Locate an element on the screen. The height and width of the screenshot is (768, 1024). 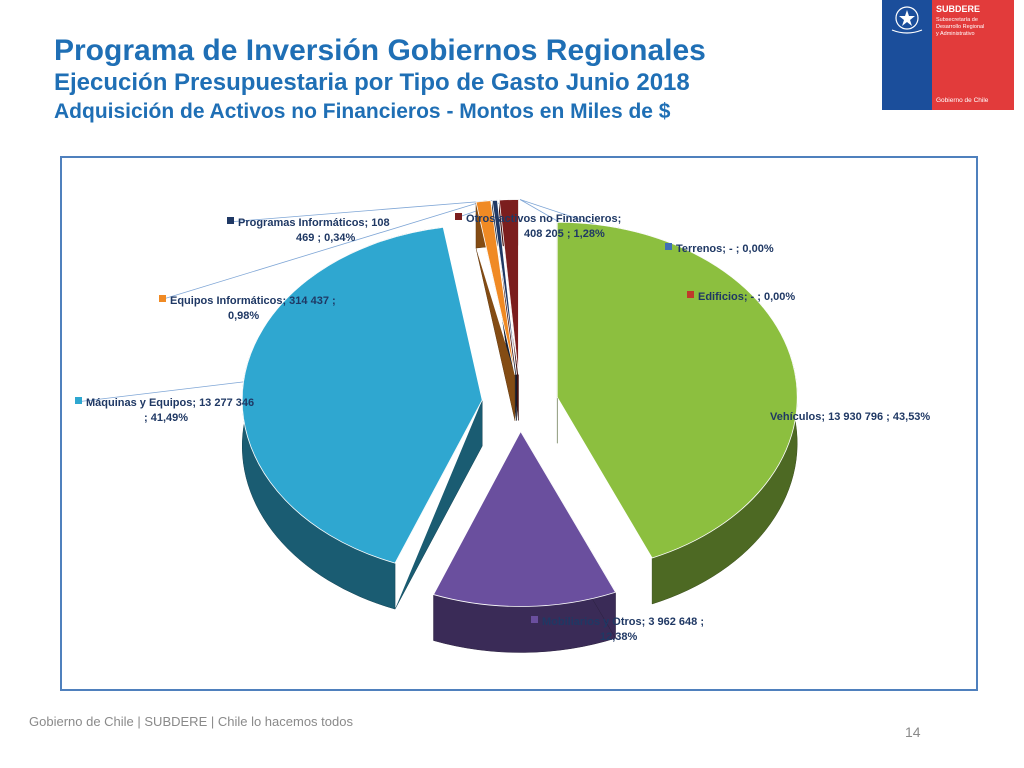
leader-line-equipos-informaticos is located at coordinates (321, 250).